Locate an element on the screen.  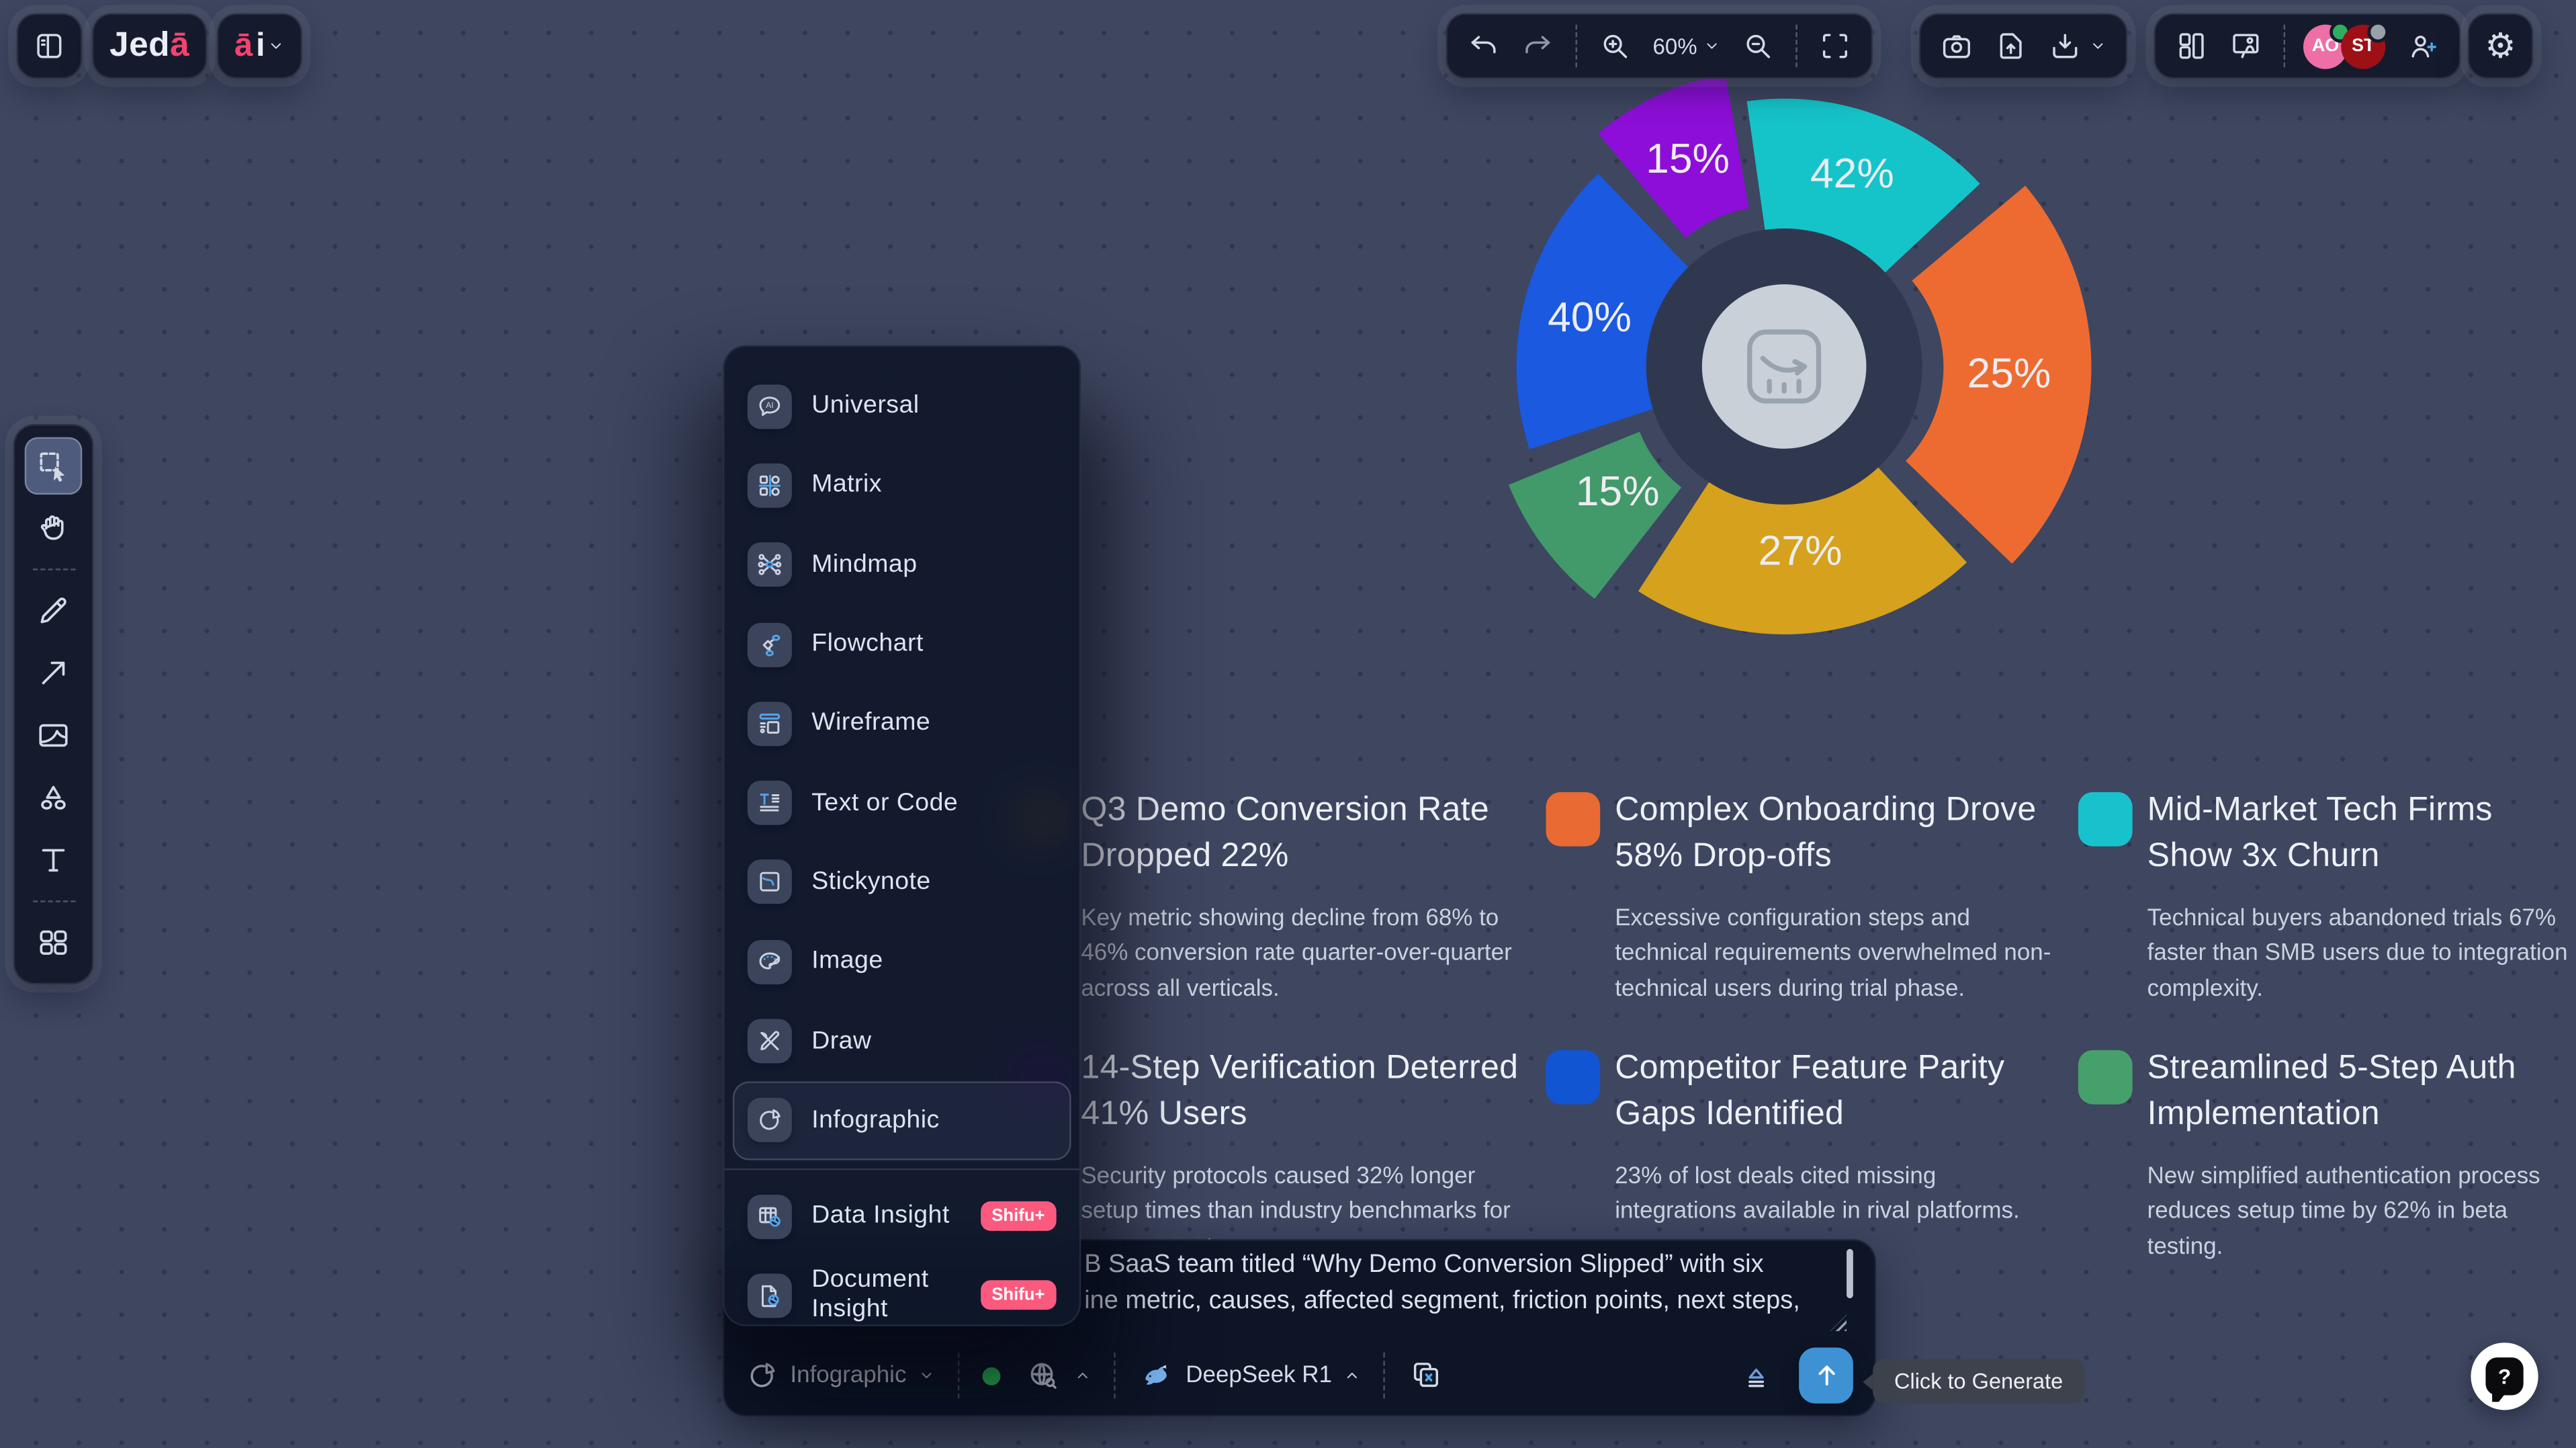
menu-item-document-insight: Document Insight Shifu+ is located at coordinates (902, 1295).